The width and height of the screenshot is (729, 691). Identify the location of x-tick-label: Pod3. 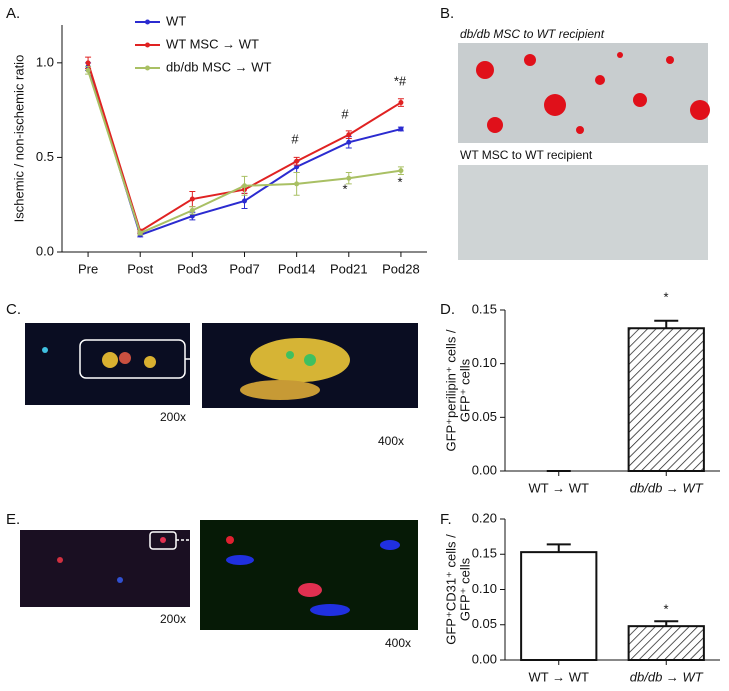
(192, 268).